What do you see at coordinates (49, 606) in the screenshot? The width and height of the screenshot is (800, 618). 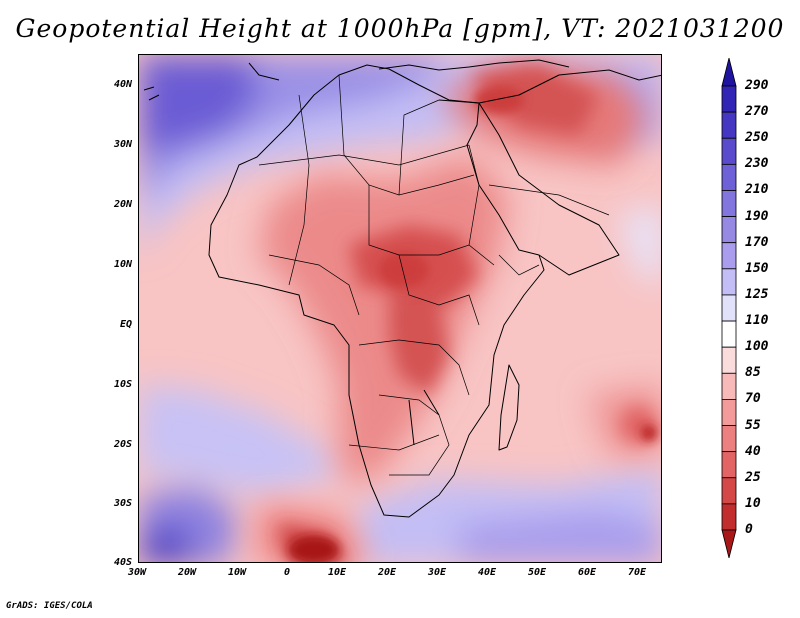 I see `grads-credit: GrADS: IGES/COLA` at bounding box center [49, 606].